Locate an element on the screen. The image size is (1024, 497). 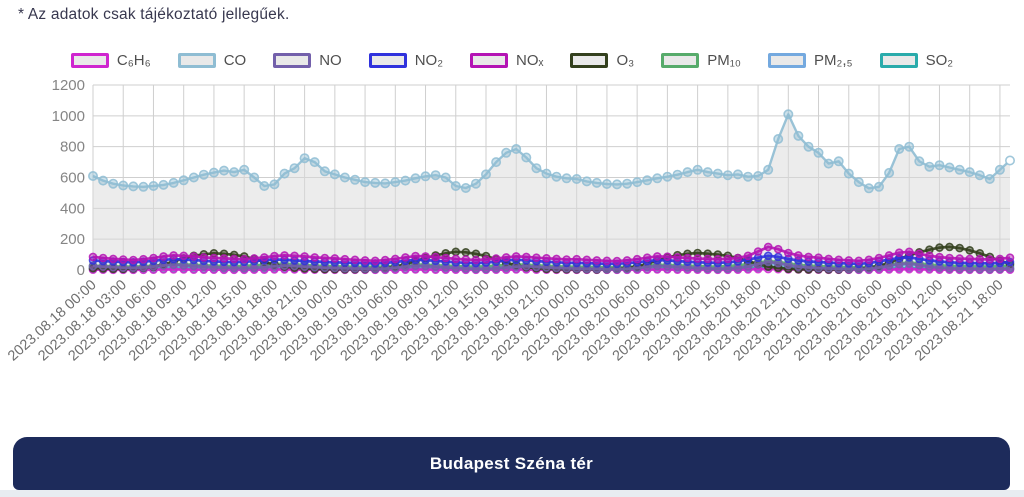
station-banner: Budapest Széna tér is located at coordinates (511, 463).